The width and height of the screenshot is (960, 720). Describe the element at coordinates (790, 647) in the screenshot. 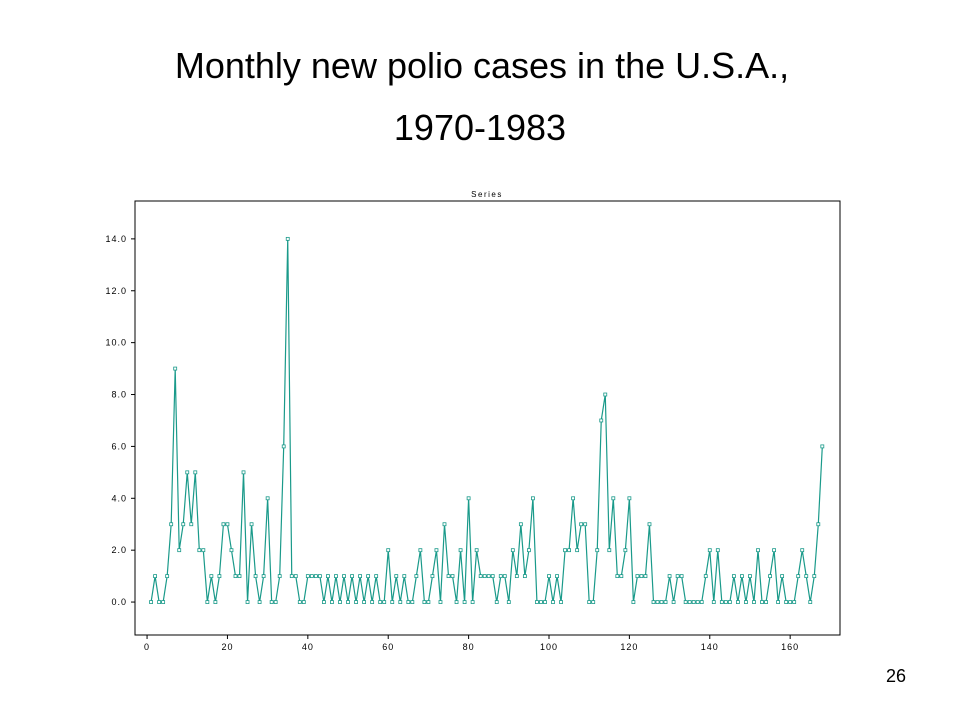

I see `x-tick-label: 160` at that location.